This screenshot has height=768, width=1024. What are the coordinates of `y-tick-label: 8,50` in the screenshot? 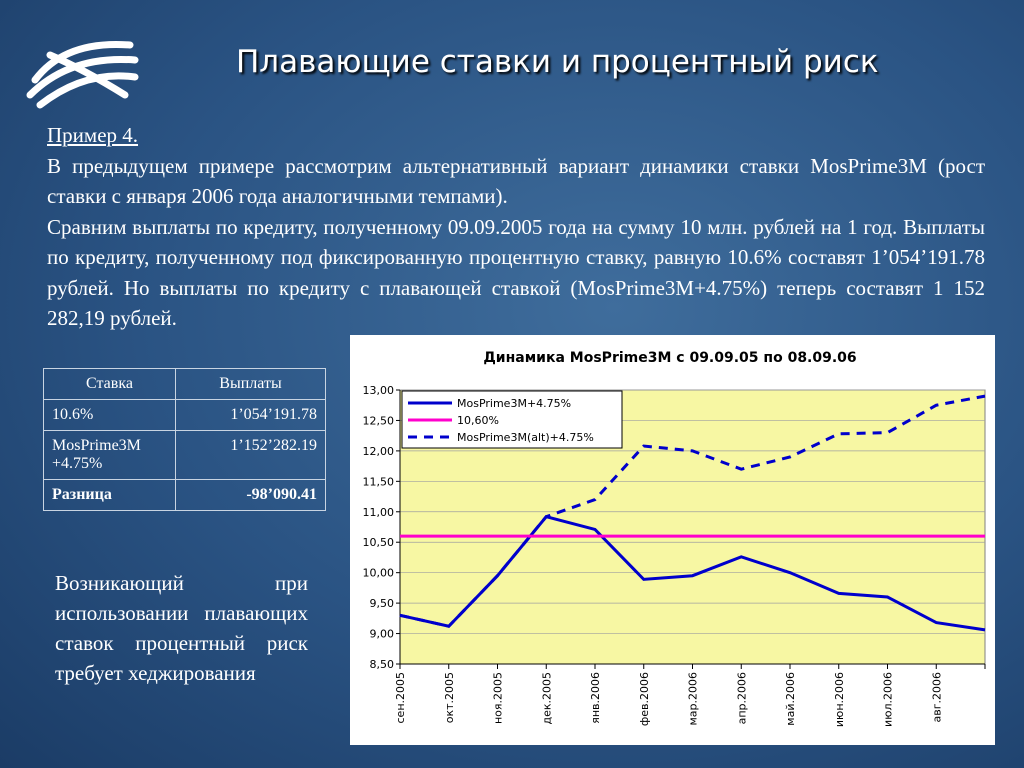 It's located at (382, 664).